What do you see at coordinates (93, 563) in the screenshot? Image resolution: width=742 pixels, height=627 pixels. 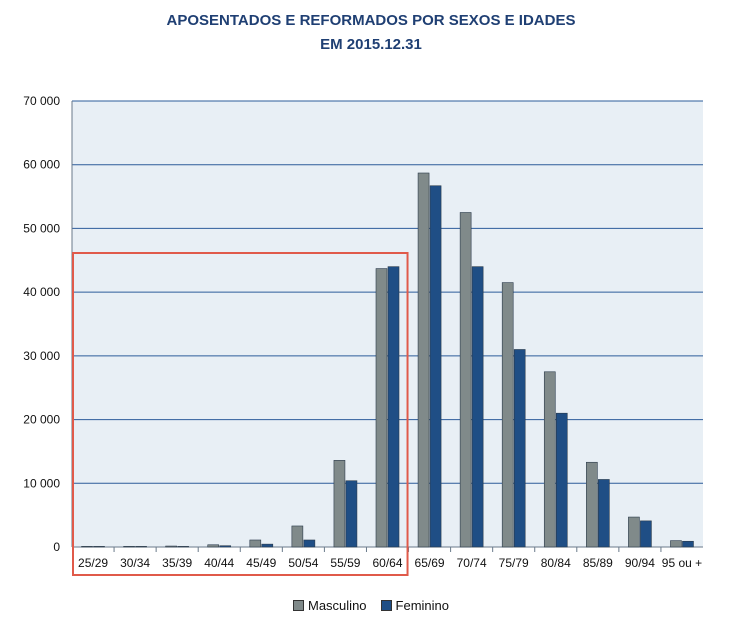 I see `x-tick-label: 25/29` at bounding box center [93, 563].